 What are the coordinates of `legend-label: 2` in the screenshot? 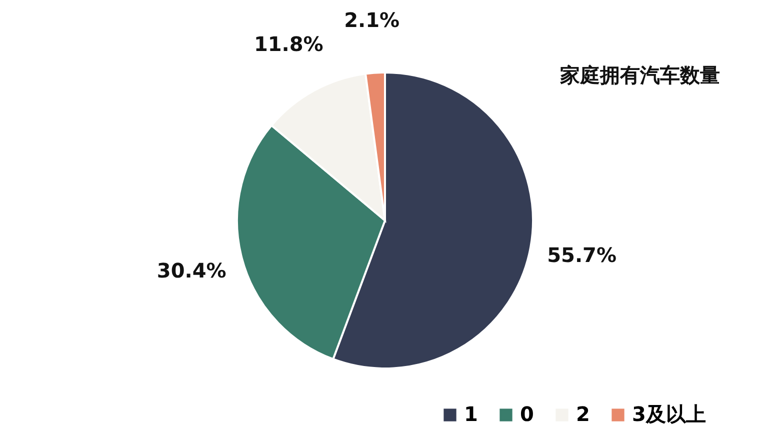 It's located at (583, 414).